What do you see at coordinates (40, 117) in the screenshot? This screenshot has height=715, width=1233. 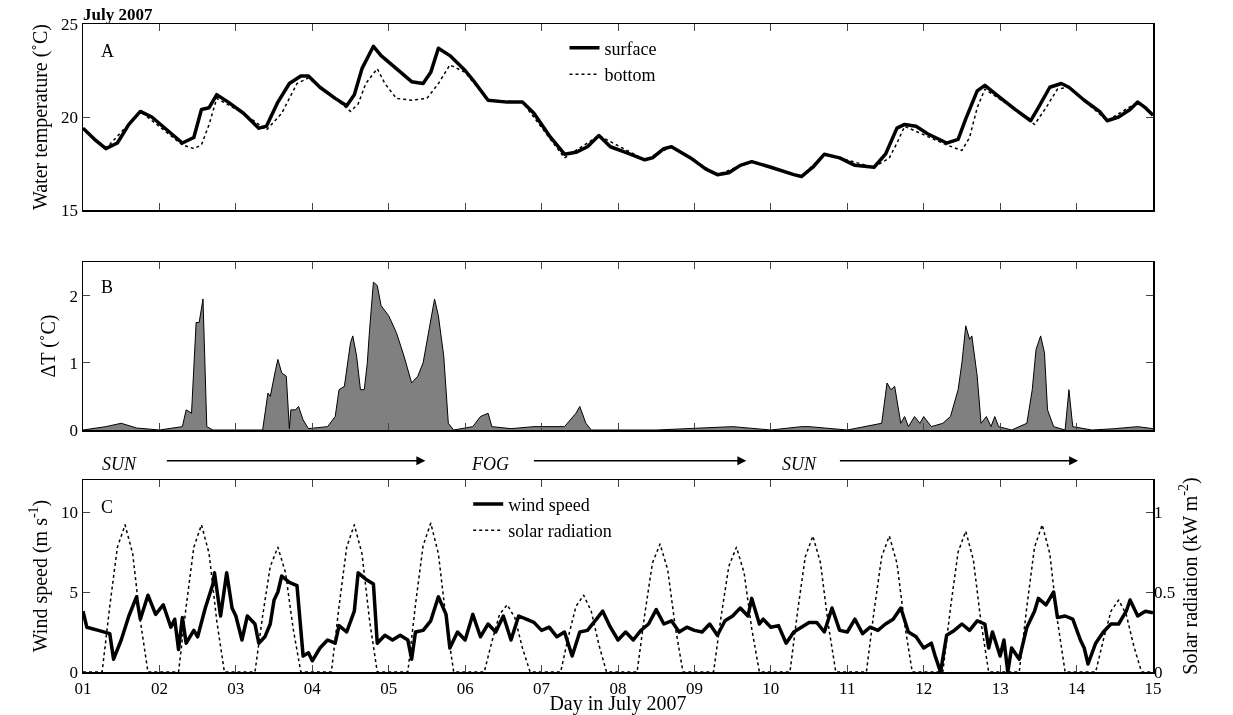 I see `y-axis-title: Water temperature (˚C)` at bounding box center [40, 117].